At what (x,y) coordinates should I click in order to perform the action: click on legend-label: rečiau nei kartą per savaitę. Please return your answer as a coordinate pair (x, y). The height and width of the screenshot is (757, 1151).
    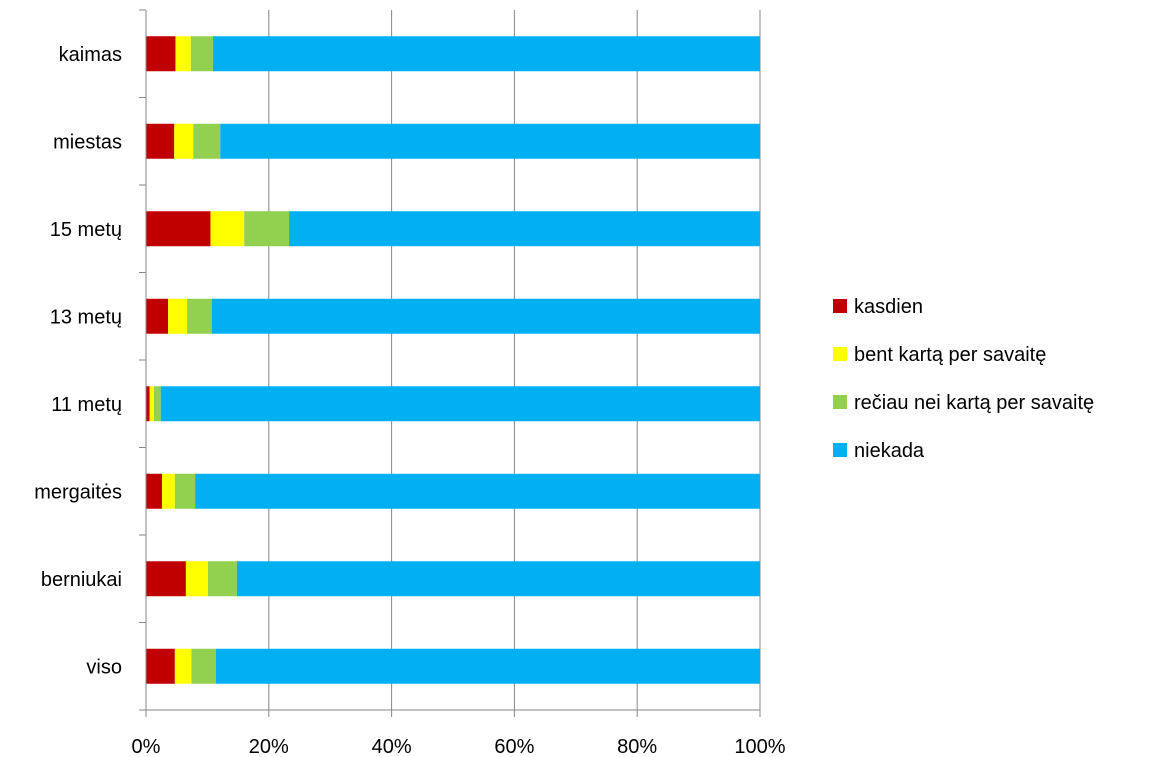
    Looking at the image, I should click on (974, 403).